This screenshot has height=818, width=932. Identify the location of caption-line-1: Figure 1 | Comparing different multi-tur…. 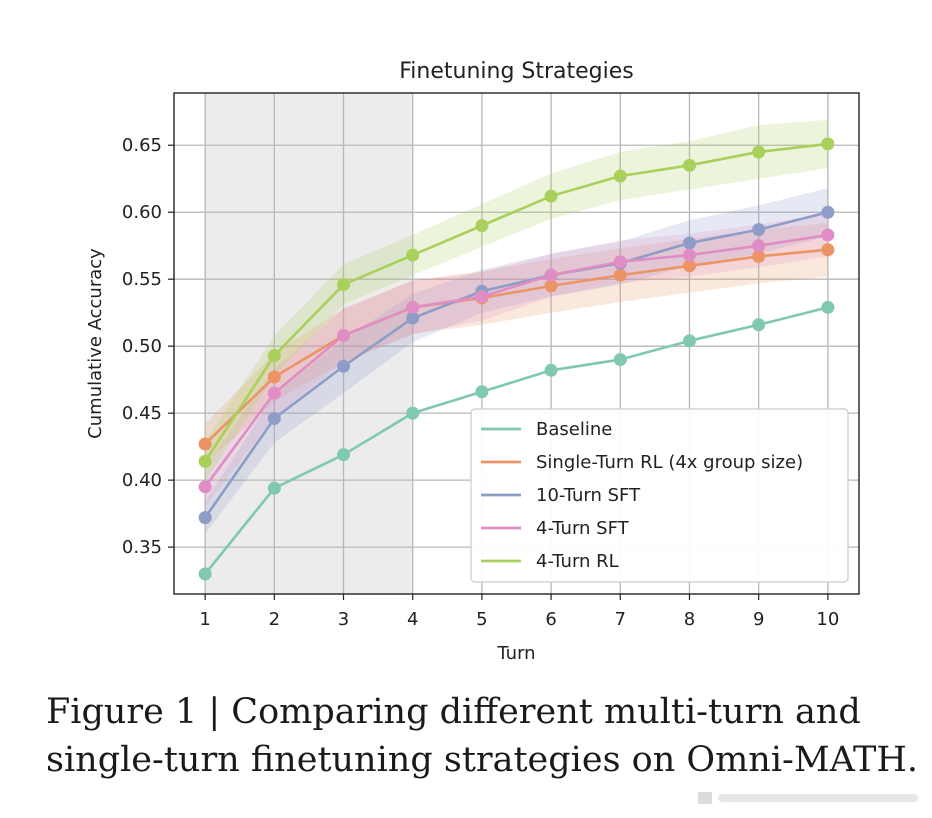
(453, 712).